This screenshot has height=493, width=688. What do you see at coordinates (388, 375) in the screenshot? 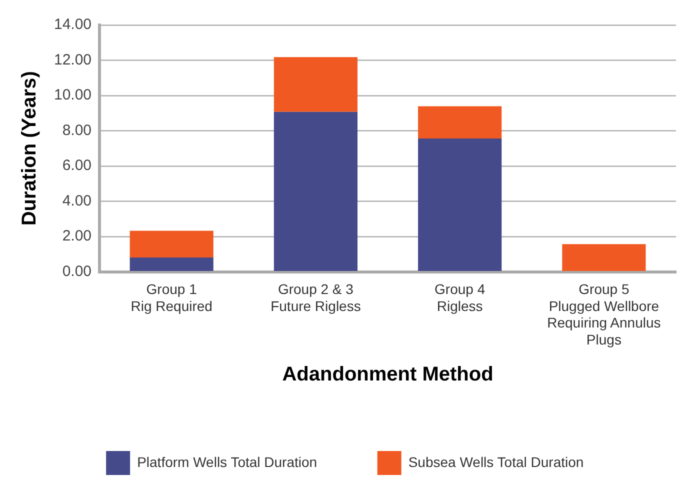
I see `x-axis-title: Adandonment Method` at bounding box center [388, 375].